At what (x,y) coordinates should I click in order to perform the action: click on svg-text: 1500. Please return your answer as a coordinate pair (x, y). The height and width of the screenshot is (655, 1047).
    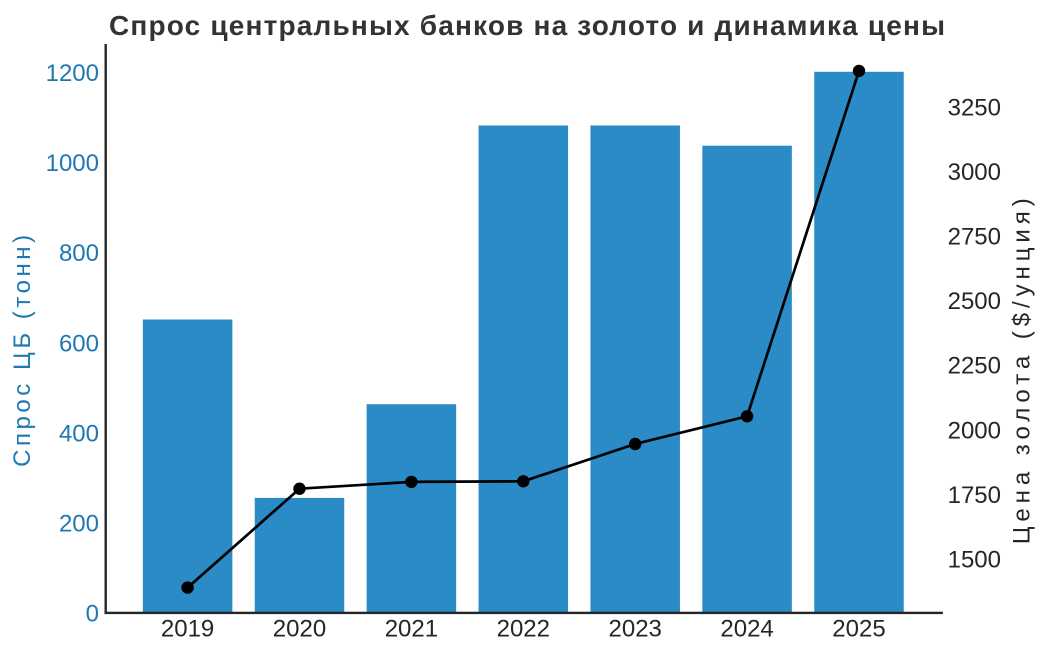
    Looking at the image, I should click on (974, 559).